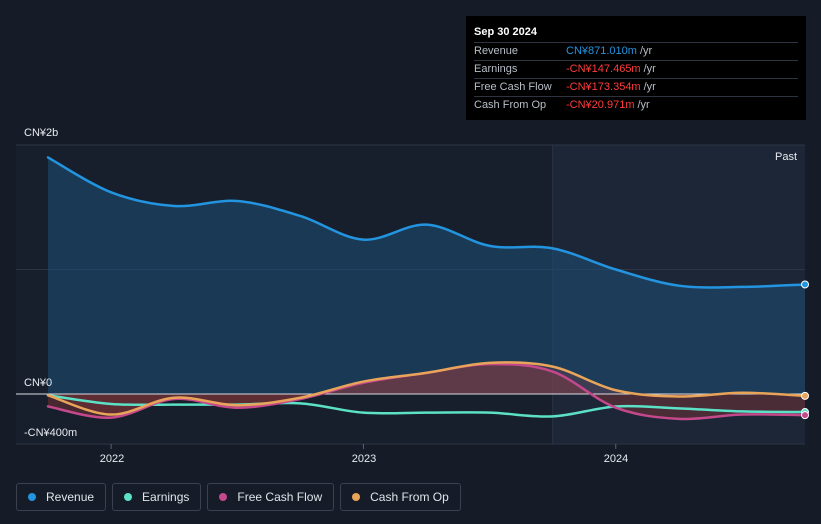 This screenshot has width=821, height=524. Describe the element at coordinates (426, 405) in the screenshot. I see `earnings-line` at that location.